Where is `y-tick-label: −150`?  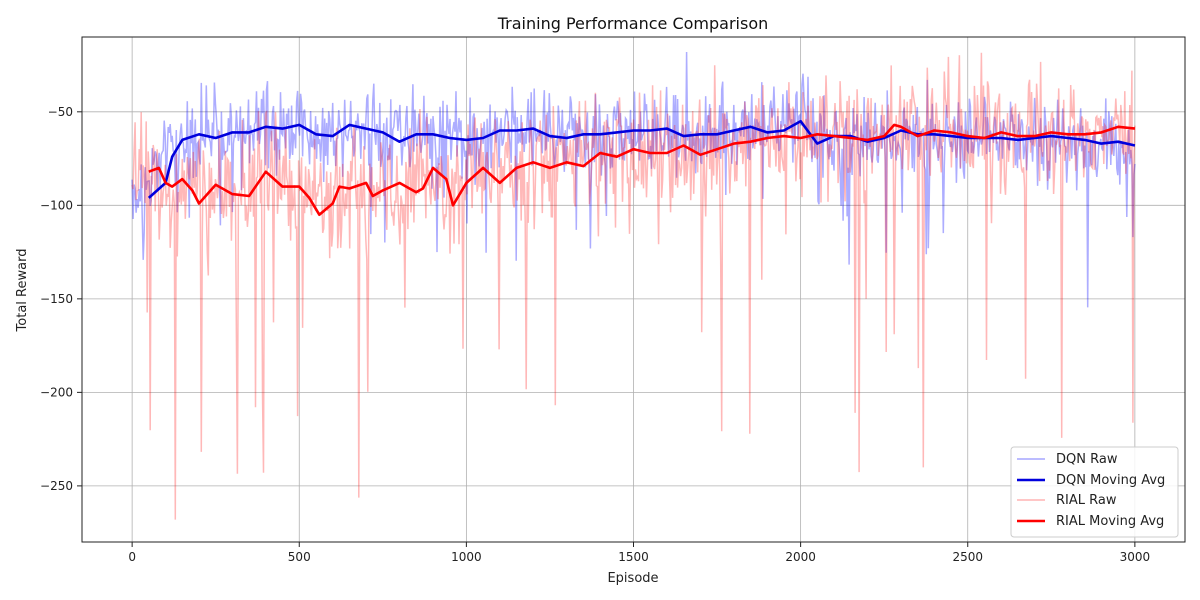
y-tick-label: −150 is located at coordinates (56, 299).